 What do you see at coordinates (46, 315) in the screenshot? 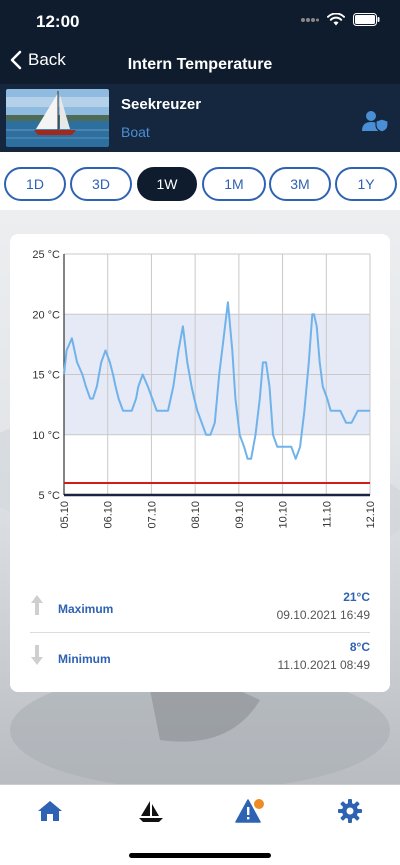
I see `y-tick-label: 20 °C` at bounding box center [46, 315].